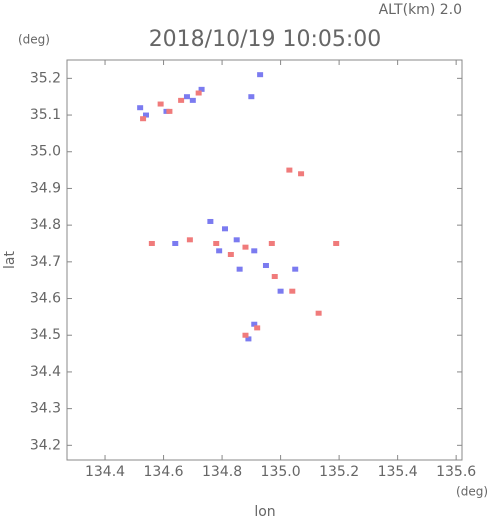 The image size is (491, 521). I want to click on y-unit: (deg), so click(34, 40).